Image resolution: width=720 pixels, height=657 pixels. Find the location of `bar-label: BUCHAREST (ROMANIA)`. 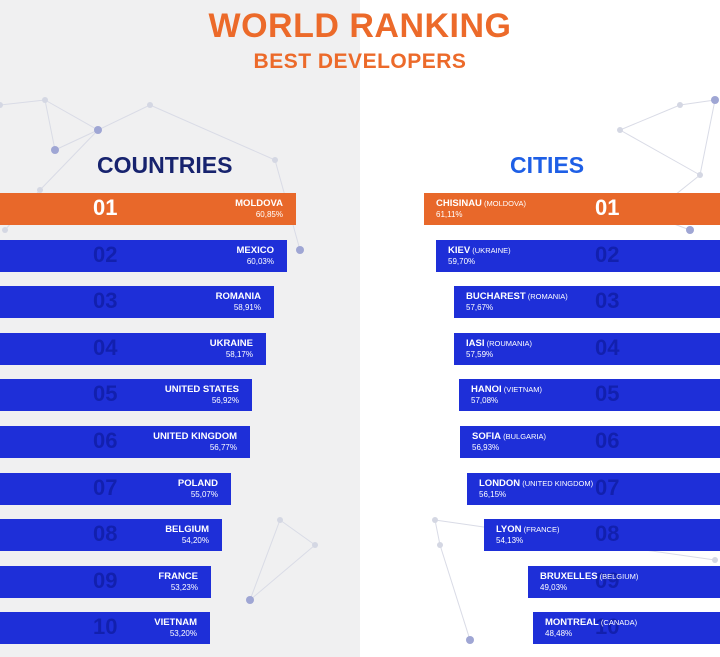

bar-label: BUCHAREST (ROMANIA) is located at coordinates (517, 296).